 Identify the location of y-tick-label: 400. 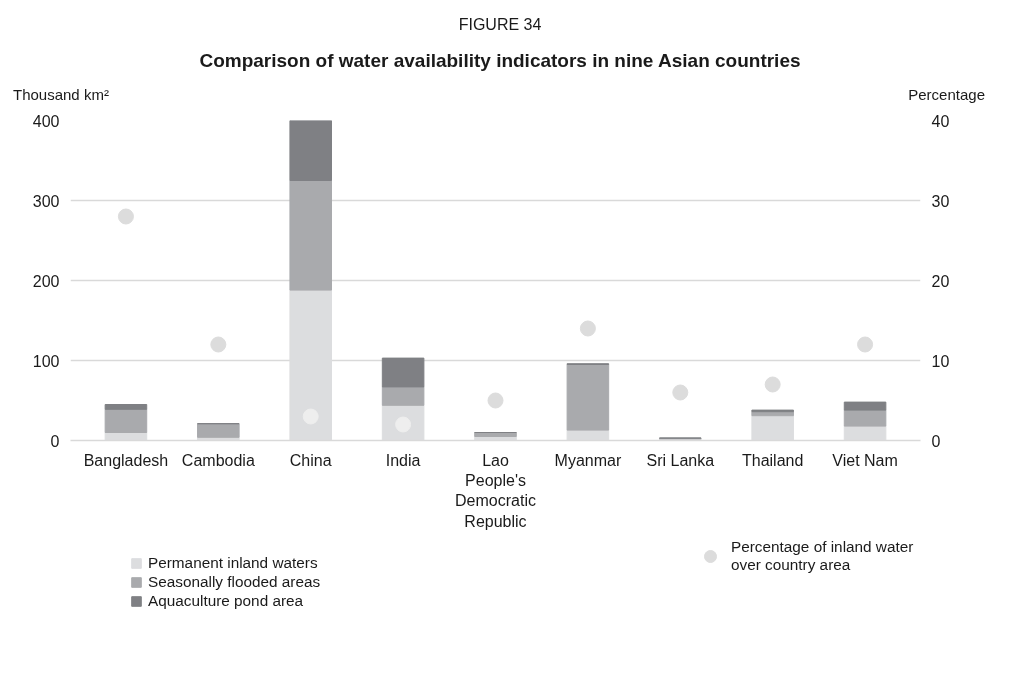
(46, 121).